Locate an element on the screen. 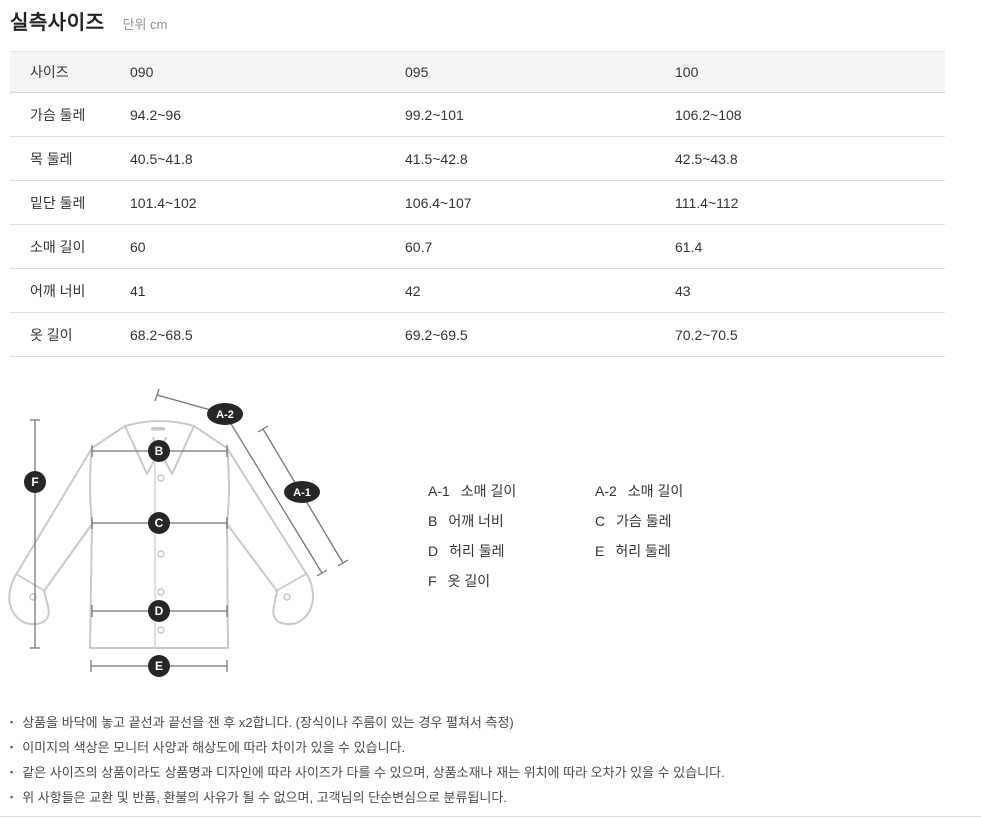 Image resolution: width=981 pixels, height=819 pixels. badge-f-label: F is located at coordinates (34, 482).